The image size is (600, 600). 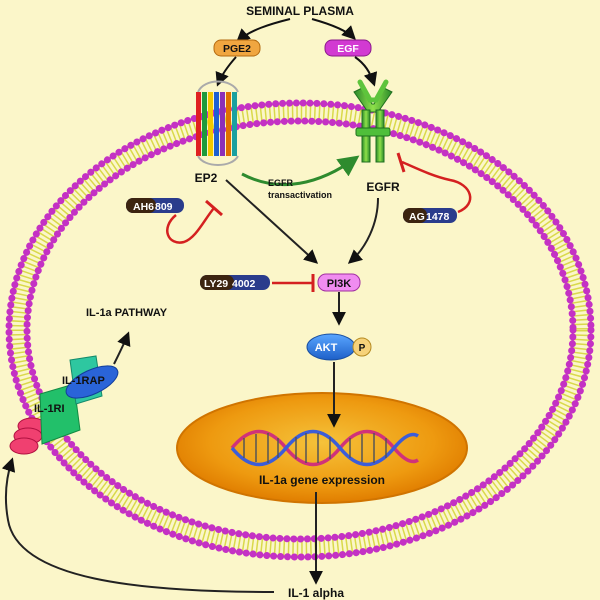 I want to click on ah6809-label-a: AH6, so click(x=143, y=207).